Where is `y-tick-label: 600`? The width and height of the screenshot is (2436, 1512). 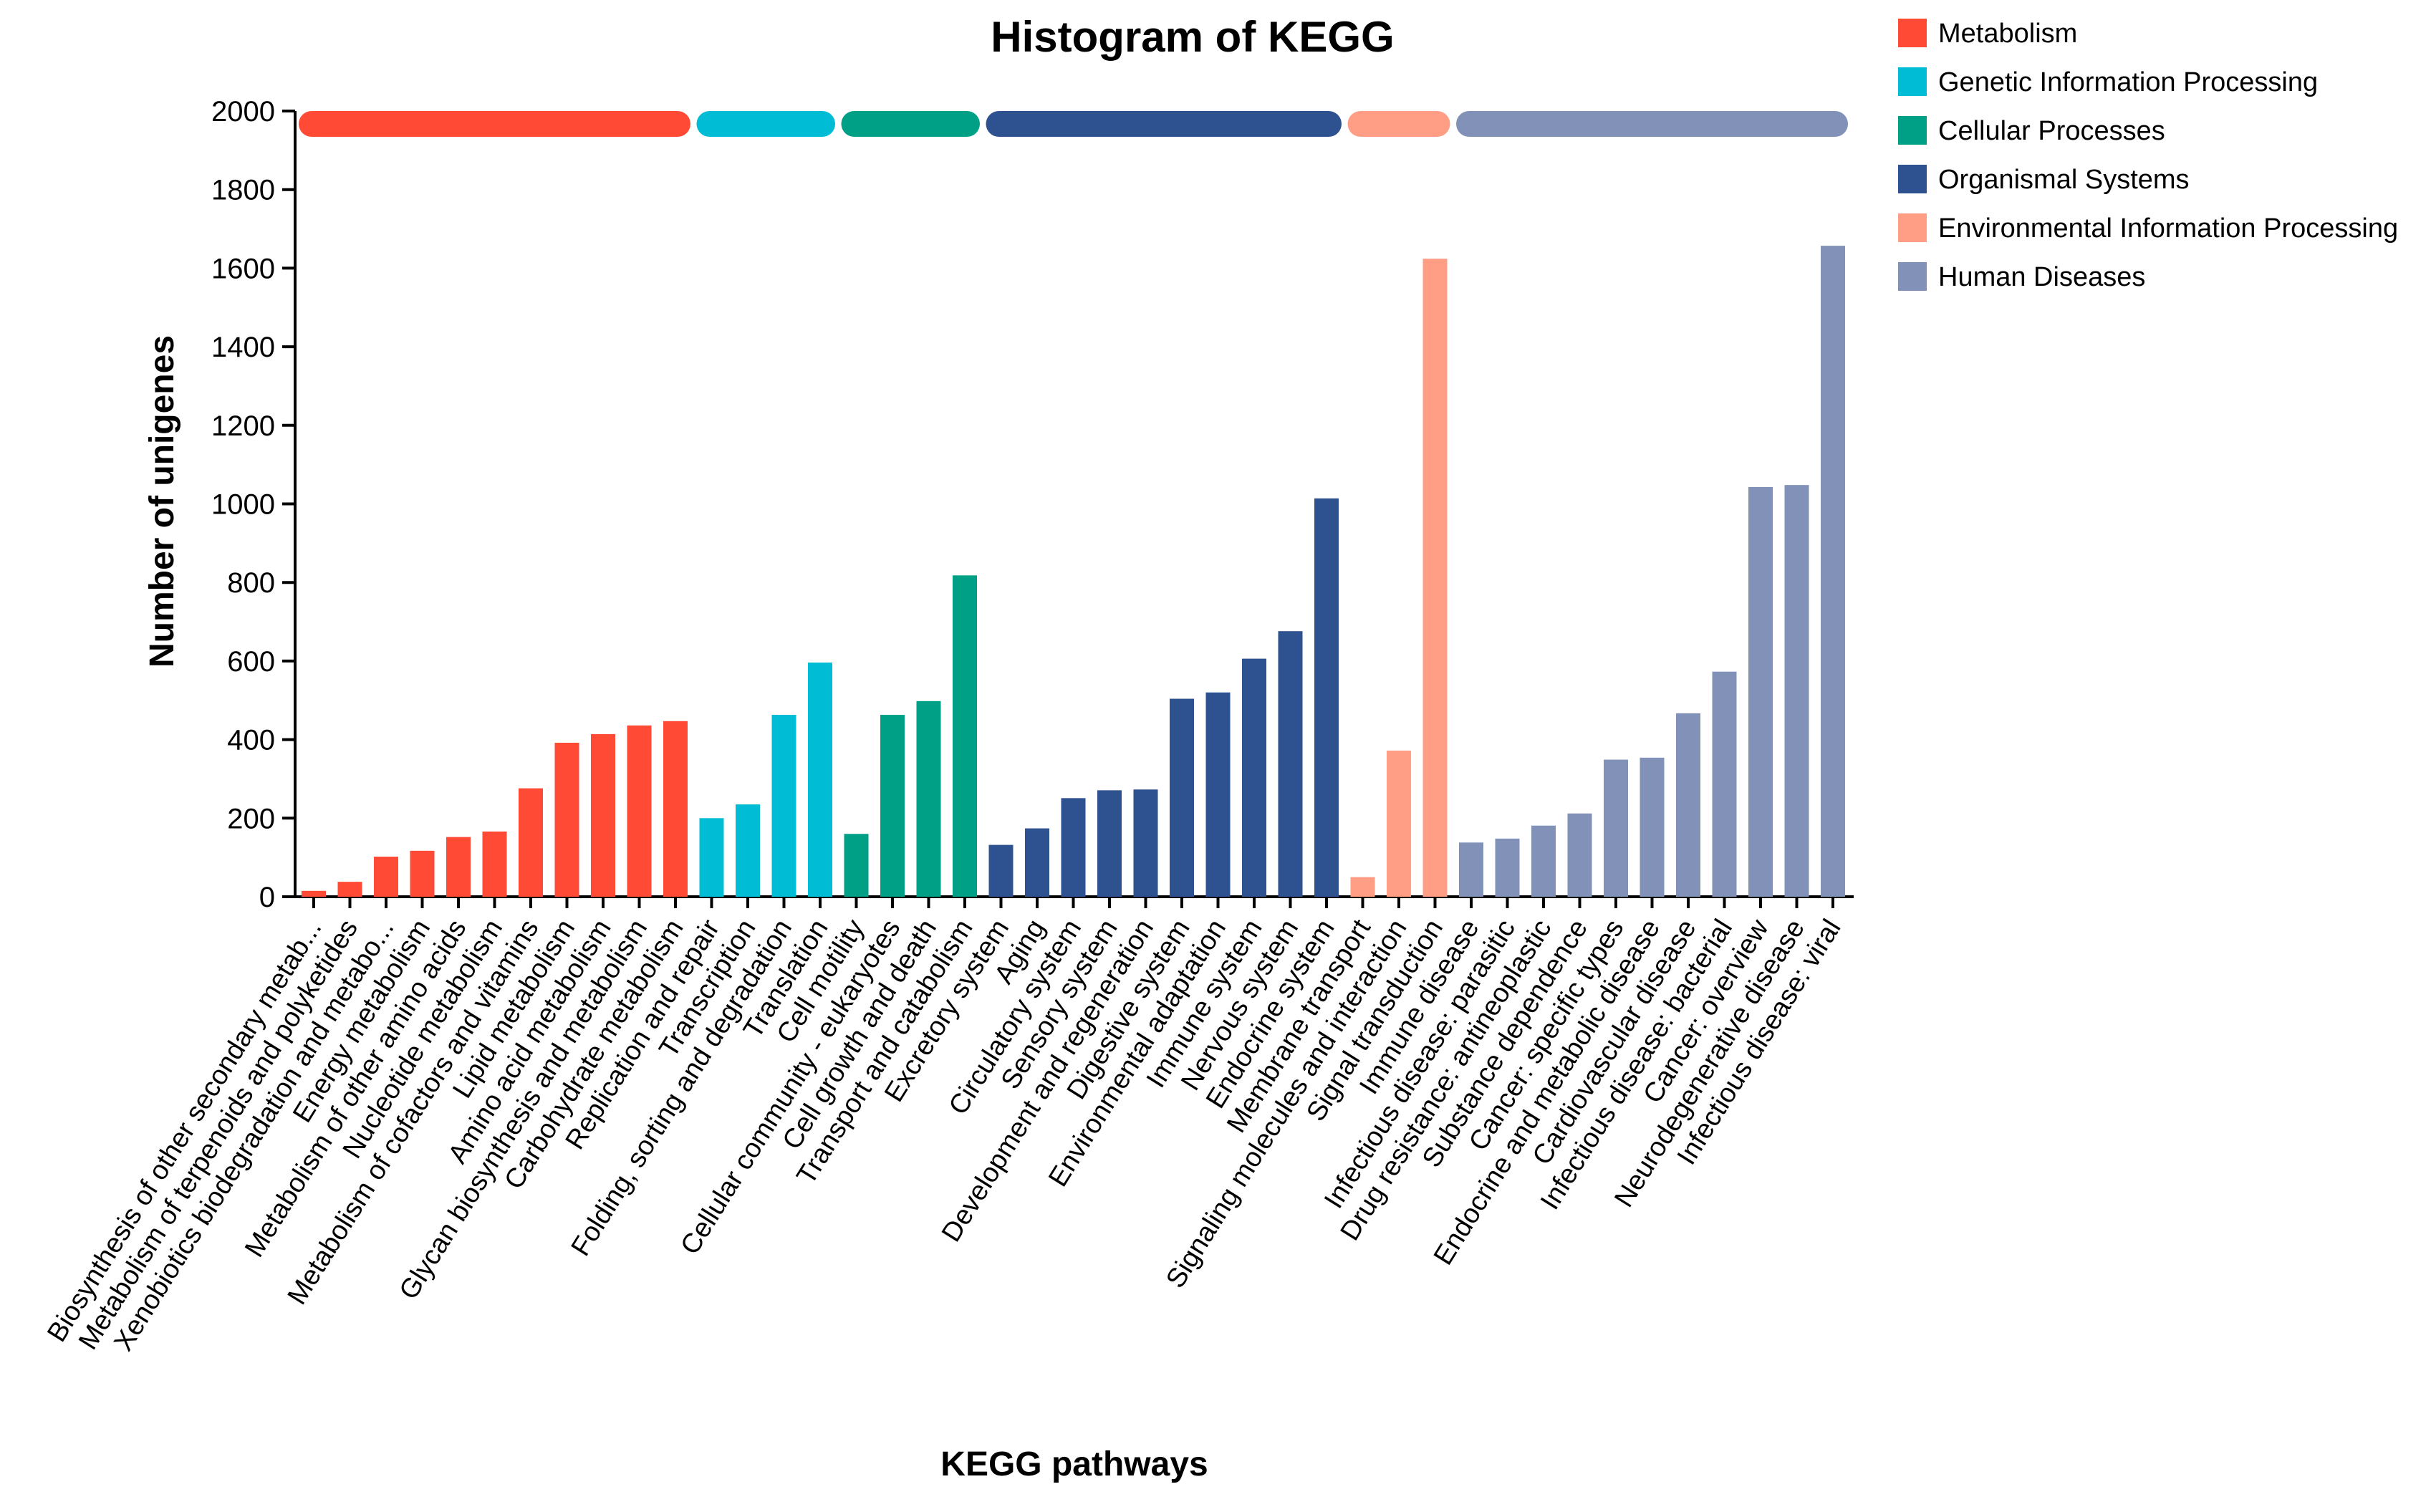
y-tick-label: 600 is located at coordinates (251, 662).